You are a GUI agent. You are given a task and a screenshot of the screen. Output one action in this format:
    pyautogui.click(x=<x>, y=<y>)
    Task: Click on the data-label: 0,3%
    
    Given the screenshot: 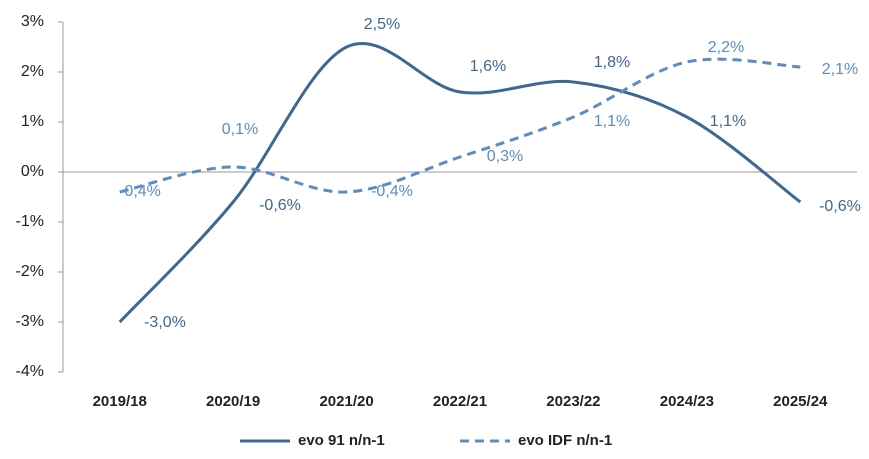 What is the action you would take?
    pyautogui.click(x=505, y=156)
    